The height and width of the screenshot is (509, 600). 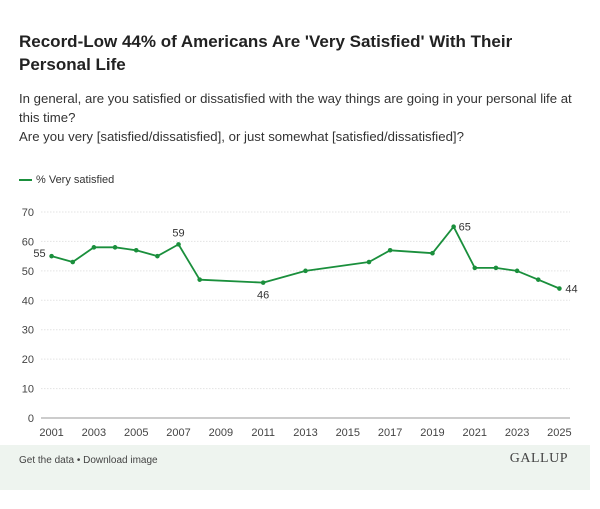 What do you see at coordinates (39, 254) in the screenshot?
I see `data-label: 55` at bounding box center [39, 254].